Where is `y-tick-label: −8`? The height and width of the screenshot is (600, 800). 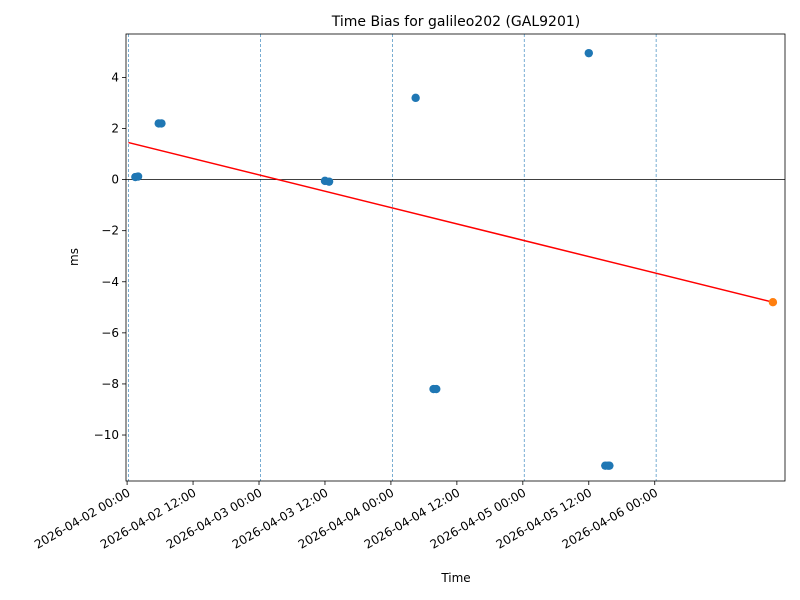
y-tick-label: −8 is located at coordinates (110, 384).